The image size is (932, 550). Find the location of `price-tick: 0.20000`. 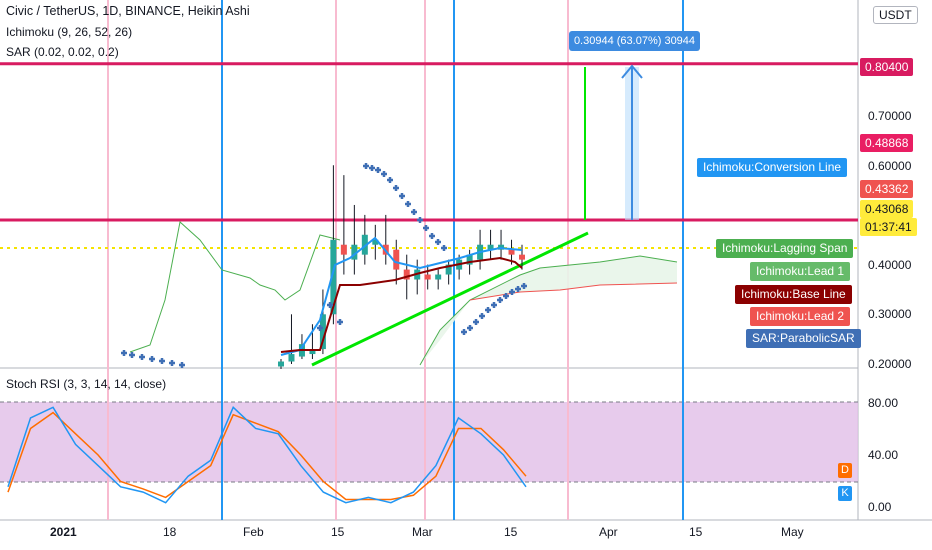

price-tick: 0.20000 is located at coordinates (890, 364).